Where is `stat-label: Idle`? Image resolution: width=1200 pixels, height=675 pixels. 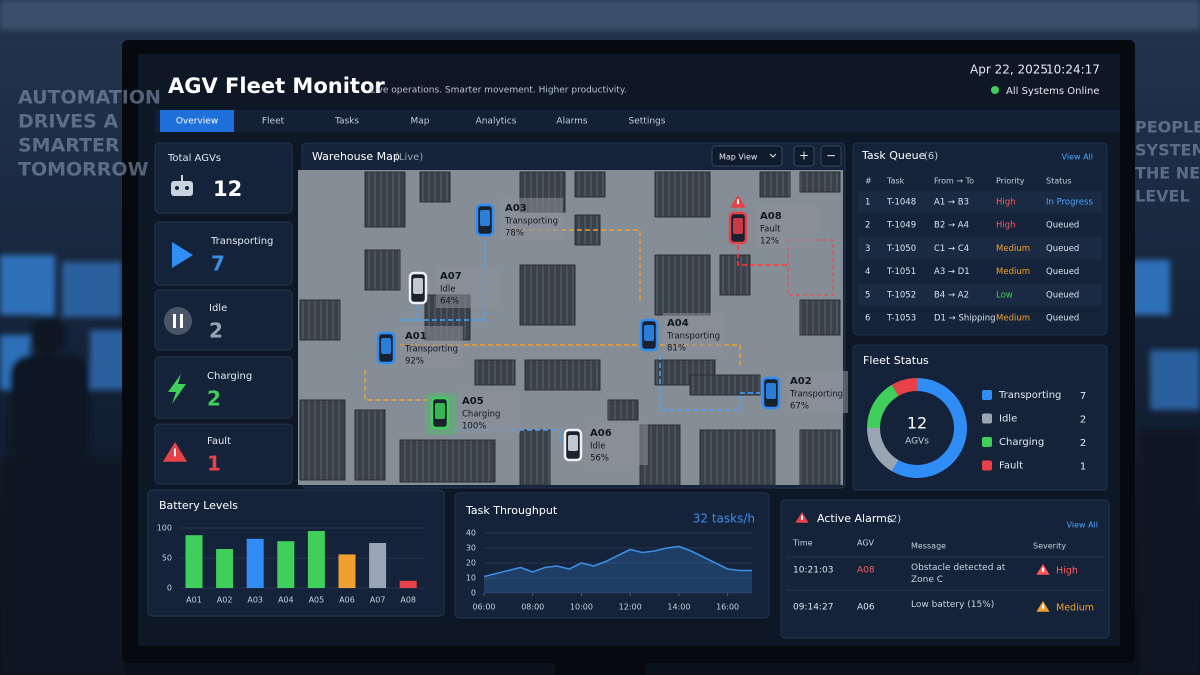
stat-label: Idle is located at coordinates (218, 308).